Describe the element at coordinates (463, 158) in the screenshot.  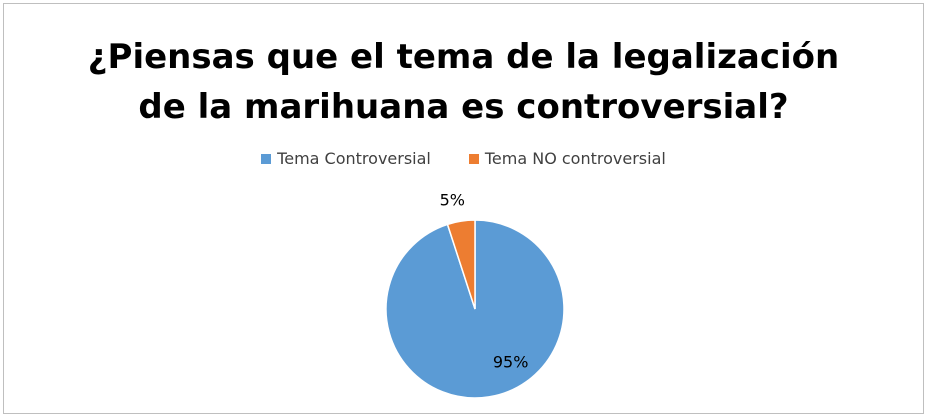
I see `chart-legend: Tema Controversial Tema NO controversial` at that location.